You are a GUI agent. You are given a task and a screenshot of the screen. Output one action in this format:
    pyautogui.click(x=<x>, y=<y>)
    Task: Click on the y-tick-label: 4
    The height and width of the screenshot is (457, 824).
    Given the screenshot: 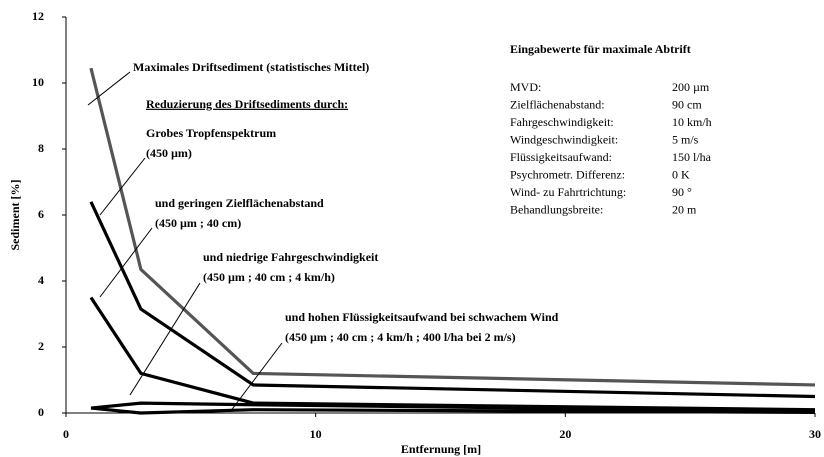 What is the action you would take?
    pyautogui.click(x=41, y=280)
    